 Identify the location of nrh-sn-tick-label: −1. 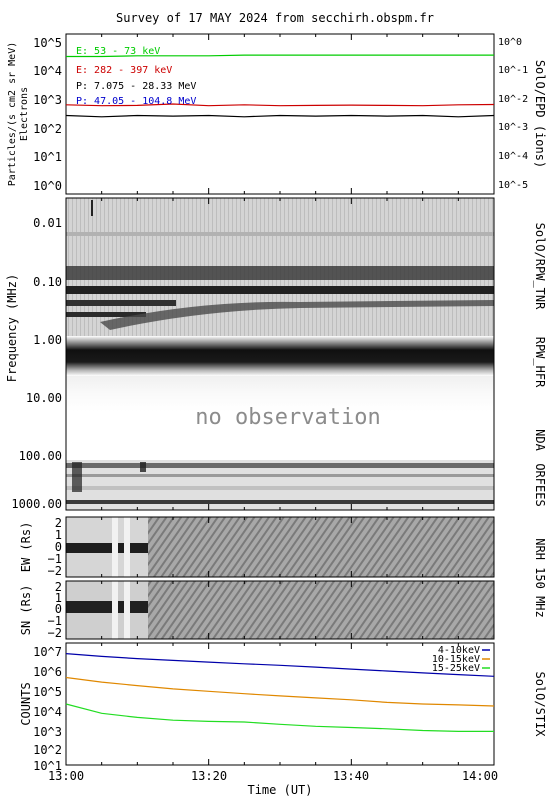
(55, 621).